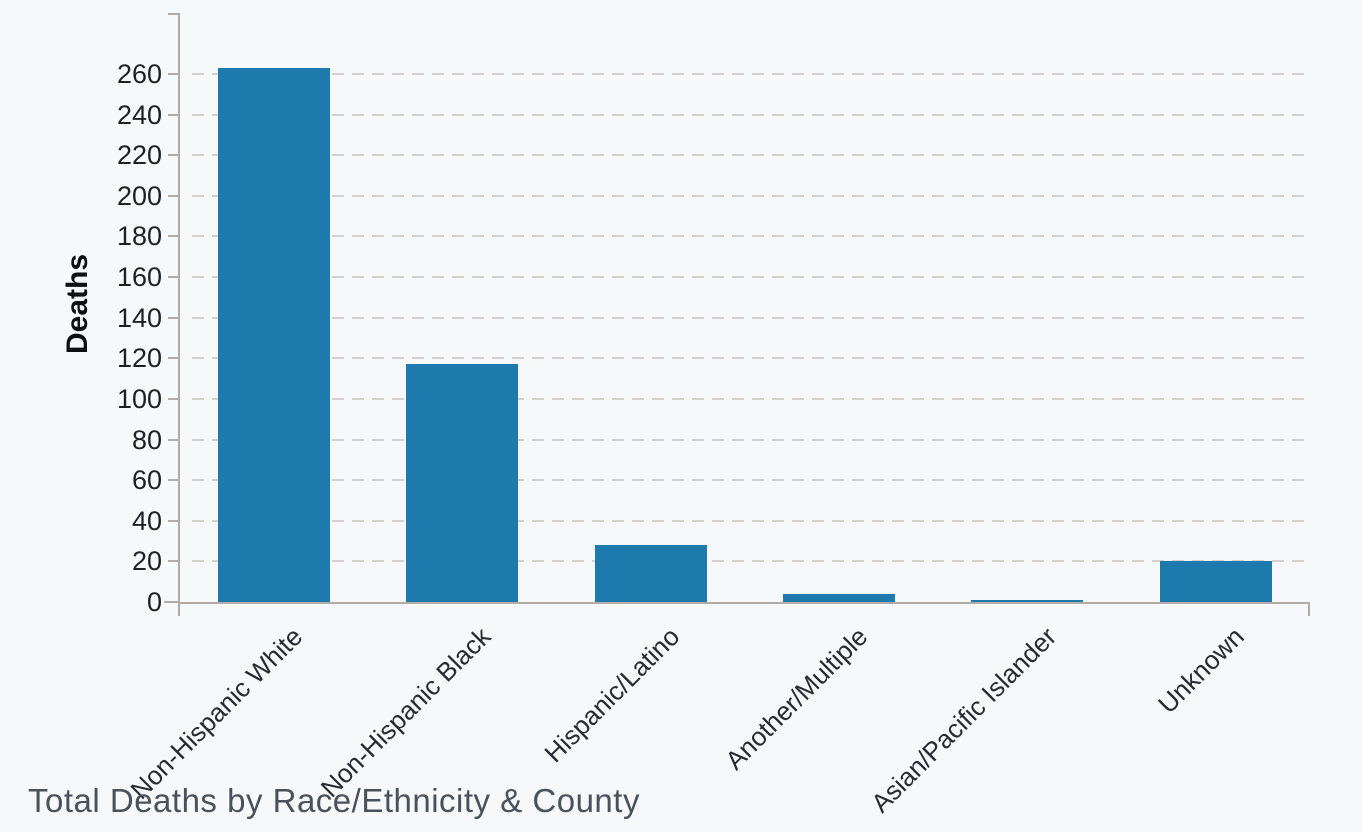 This screenshot has width=1362, height=832. What do you see at coordinates (650, 573) in the screenshot?
I see `bar-hispanic-latino` at bounding box center [650, 573].